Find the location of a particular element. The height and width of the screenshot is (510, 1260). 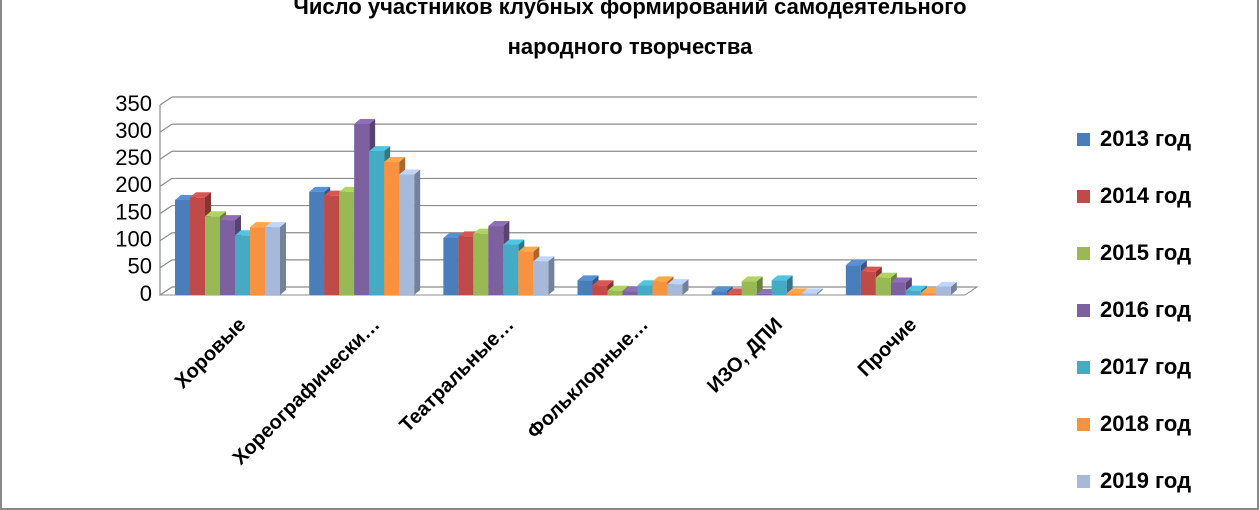

y-tick-label: 350 is located at coordinates (133, 103).